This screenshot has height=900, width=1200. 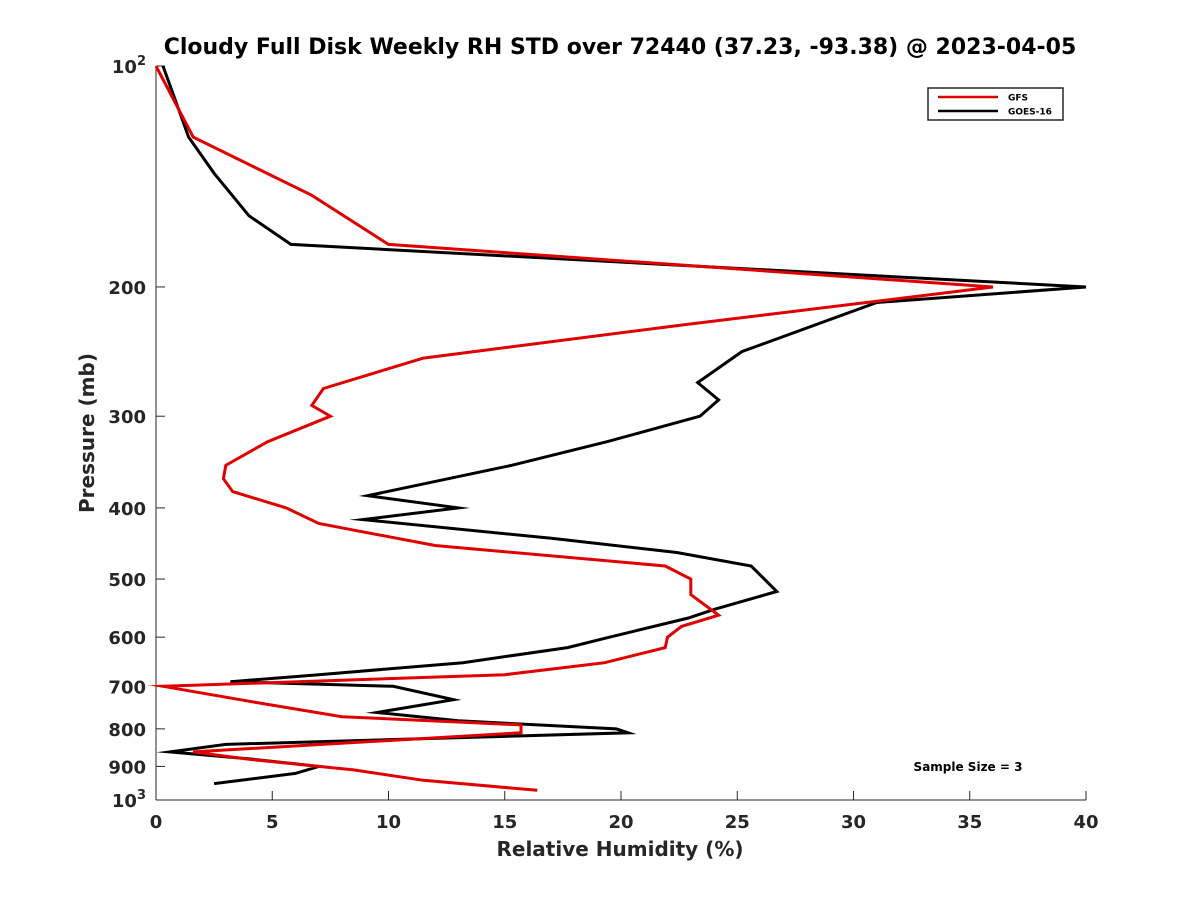 I want to click on y-tick-label: 200, so click(x=127, y=288).